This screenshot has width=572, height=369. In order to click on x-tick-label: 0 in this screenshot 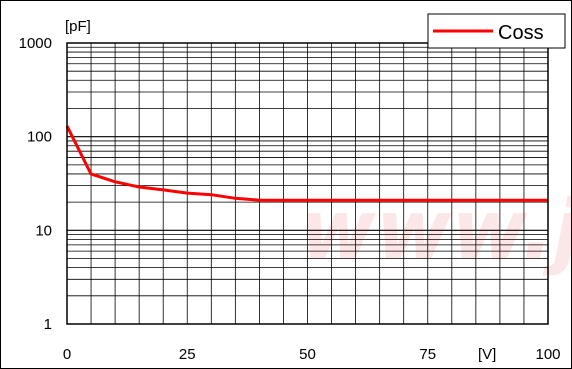, I will do `click(67, 354)`.